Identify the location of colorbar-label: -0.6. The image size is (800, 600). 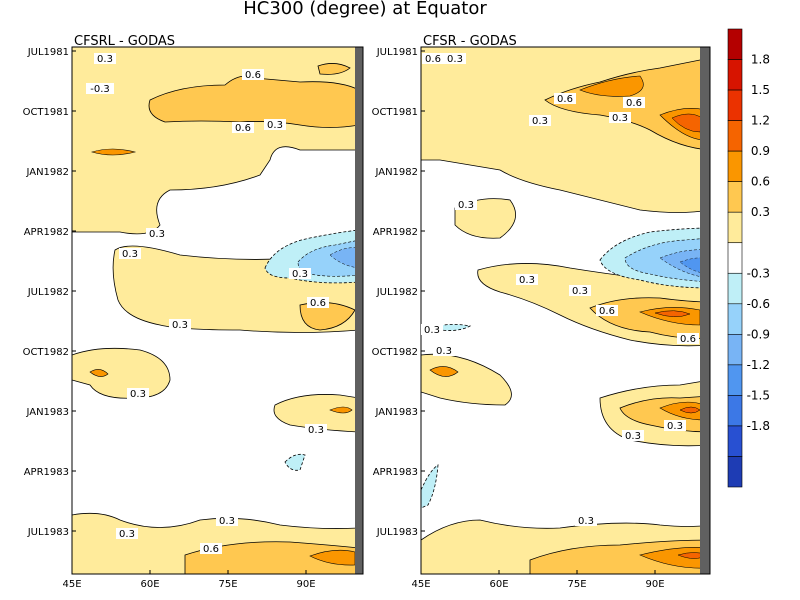
(758, 304).